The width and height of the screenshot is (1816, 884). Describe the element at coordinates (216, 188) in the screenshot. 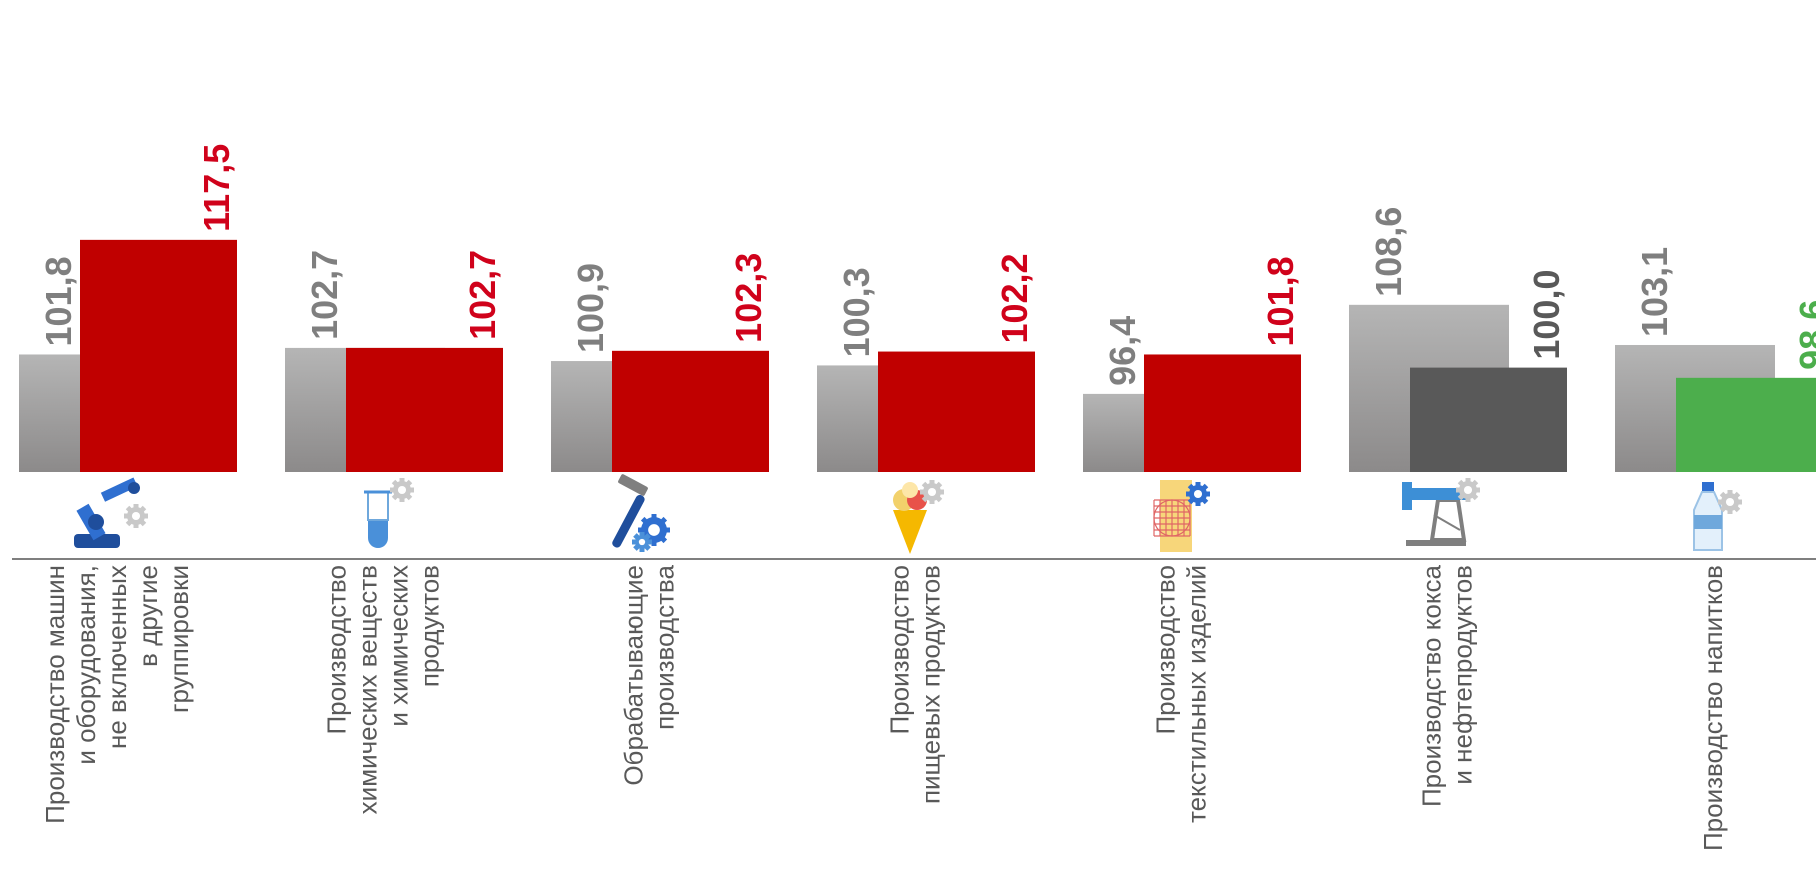

I see `value-label-current: 117,5` at that location.